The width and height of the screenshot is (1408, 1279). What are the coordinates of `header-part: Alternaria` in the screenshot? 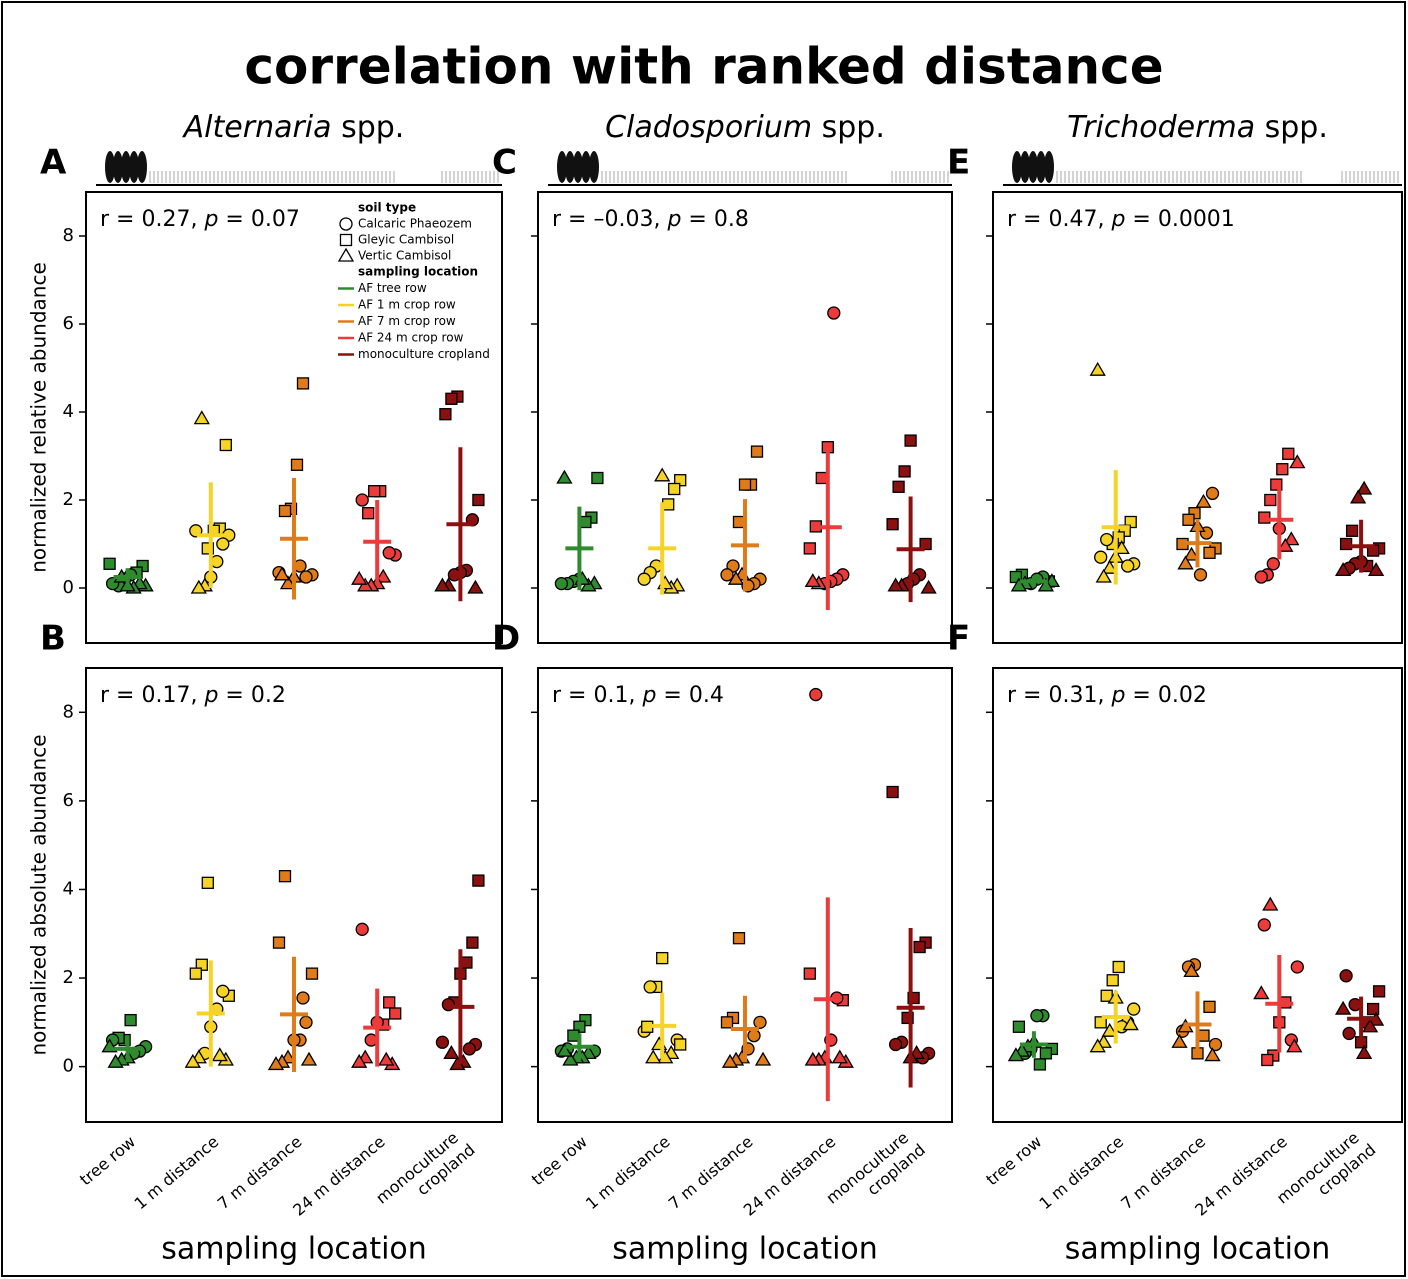 It's located at (257, 127).